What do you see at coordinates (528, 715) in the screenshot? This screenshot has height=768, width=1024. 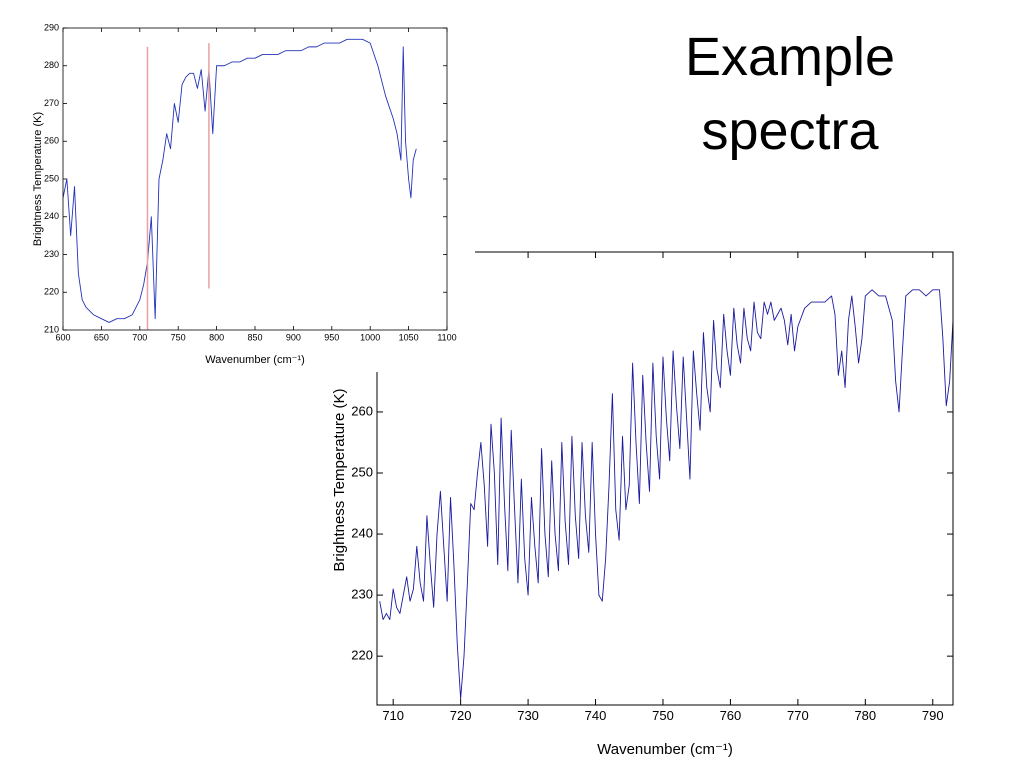 I see `x-tick-label: 730` at bounding box center [528, 715].